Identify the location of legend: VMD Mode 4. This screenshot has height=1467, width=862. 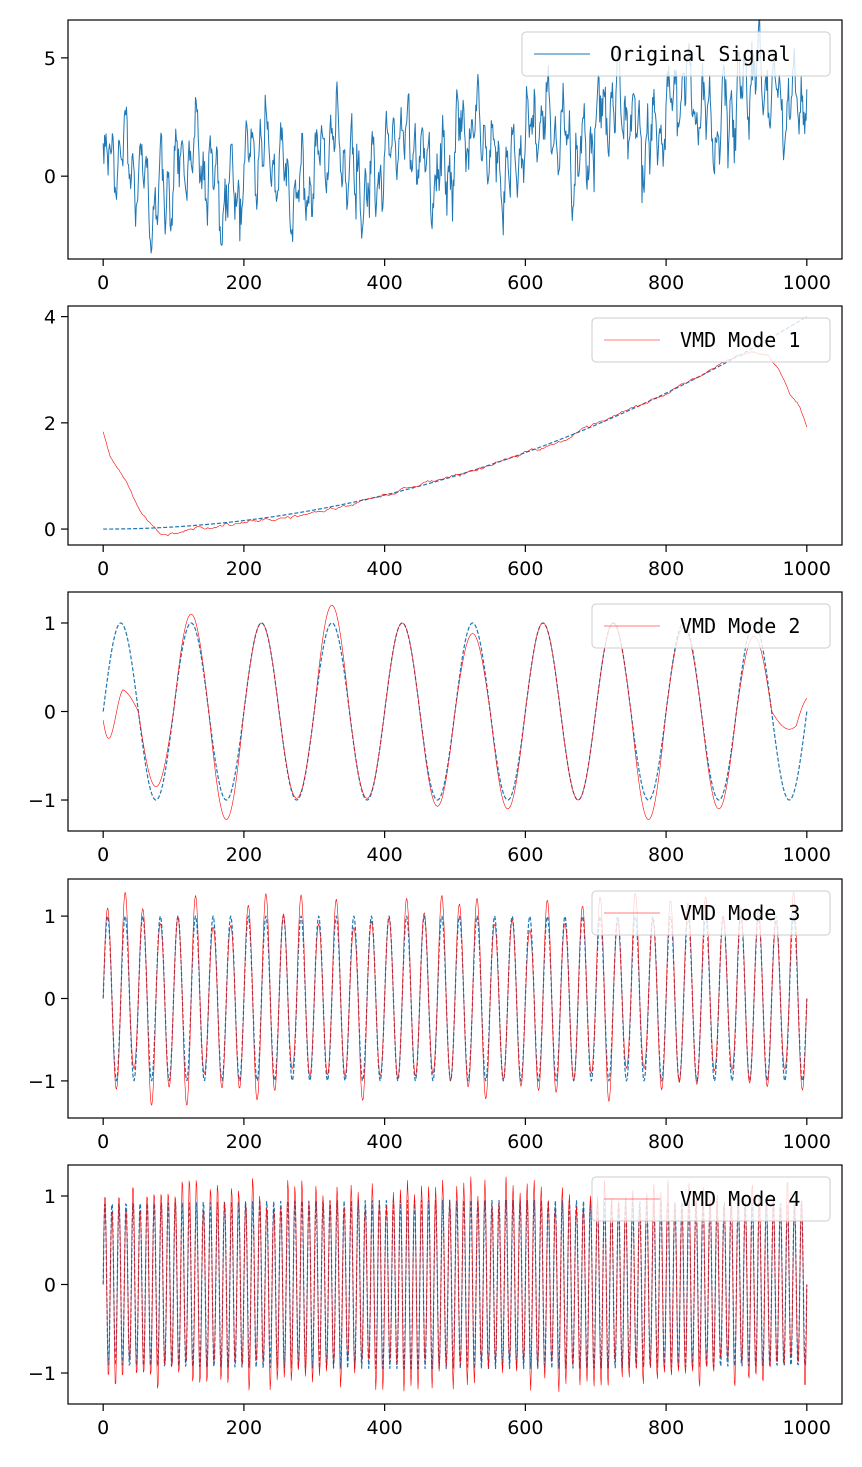
(711, 1199).